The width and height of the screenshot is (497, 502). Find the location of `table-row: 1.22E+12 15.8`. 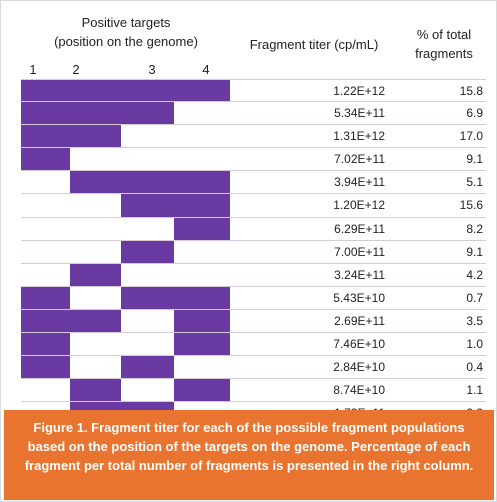

table-row: 1.22E+12 15.8 is located at coordinates (253, 91).